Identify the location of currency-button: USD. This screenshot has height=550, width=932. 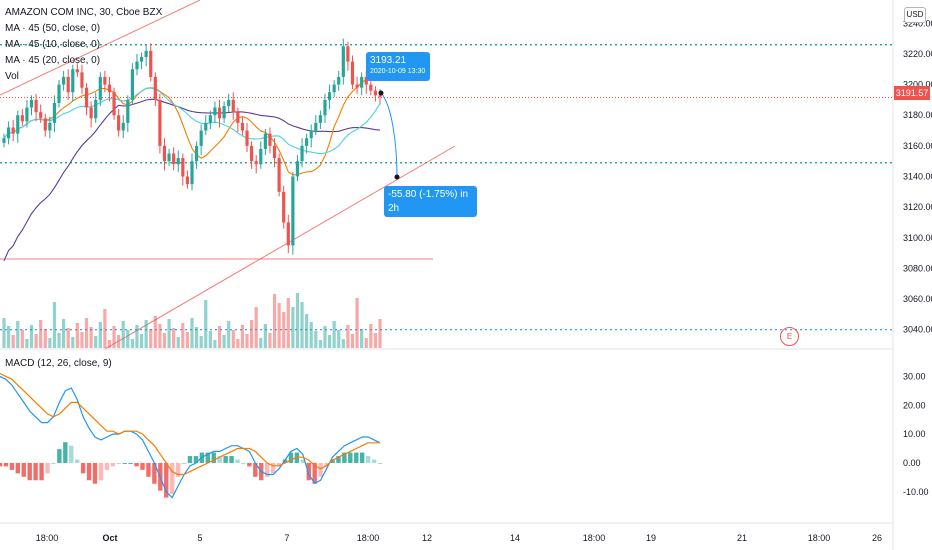
(915, 15).